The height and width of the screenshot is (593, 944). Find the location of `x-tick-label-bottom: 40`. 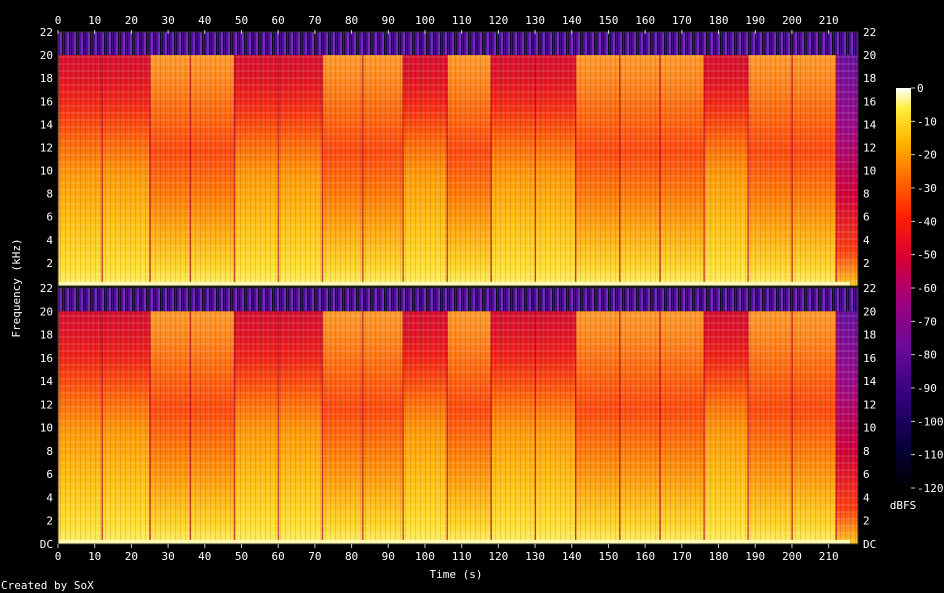

x-tick-label-bottom: 40 is located at coordinates (204, 556).